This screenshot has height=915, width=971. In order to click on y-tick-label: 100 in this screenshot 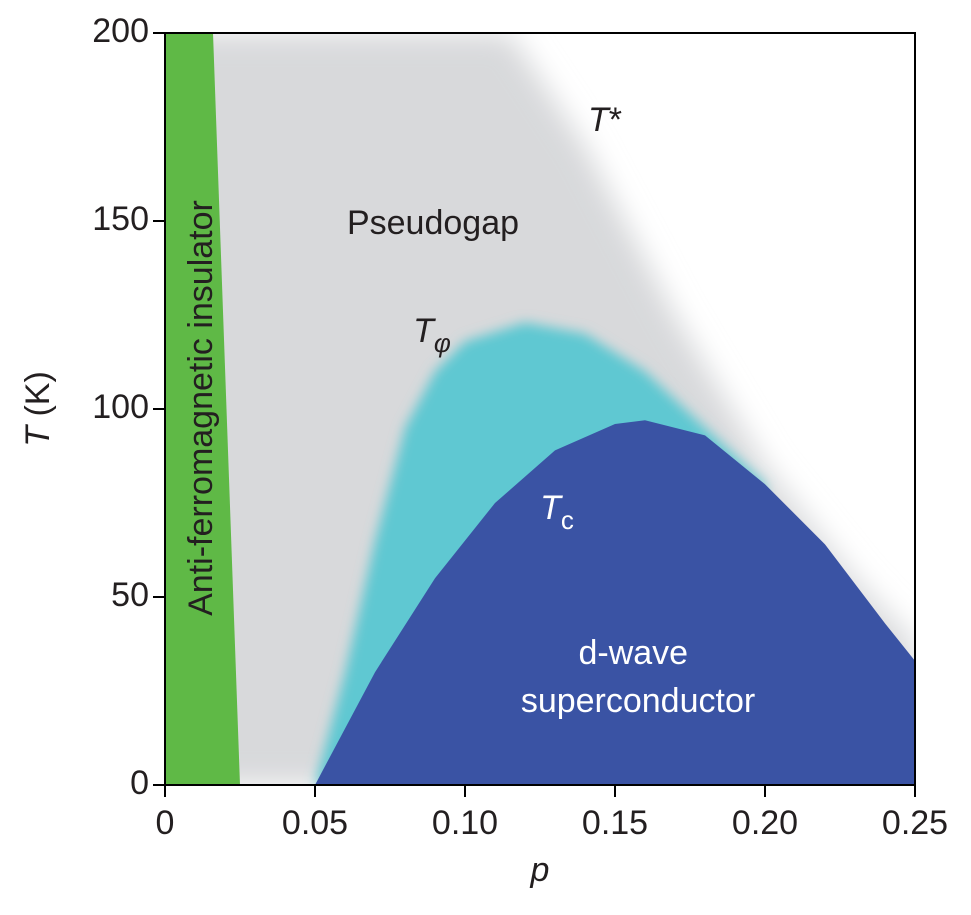, I will do `click(120, 407)`.